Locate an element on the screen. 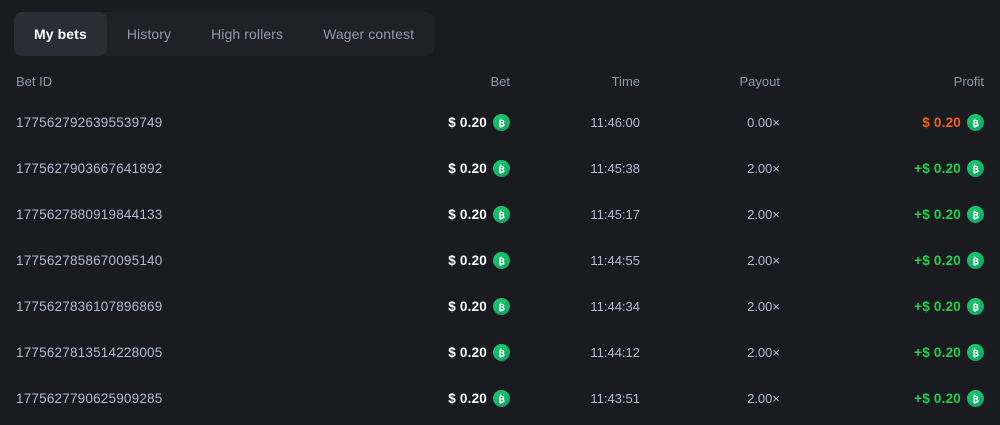 Image resolution: width=1000 pixels, height=425 pixels. tab-my-bets: My bets is located at coordinates (60, 34).